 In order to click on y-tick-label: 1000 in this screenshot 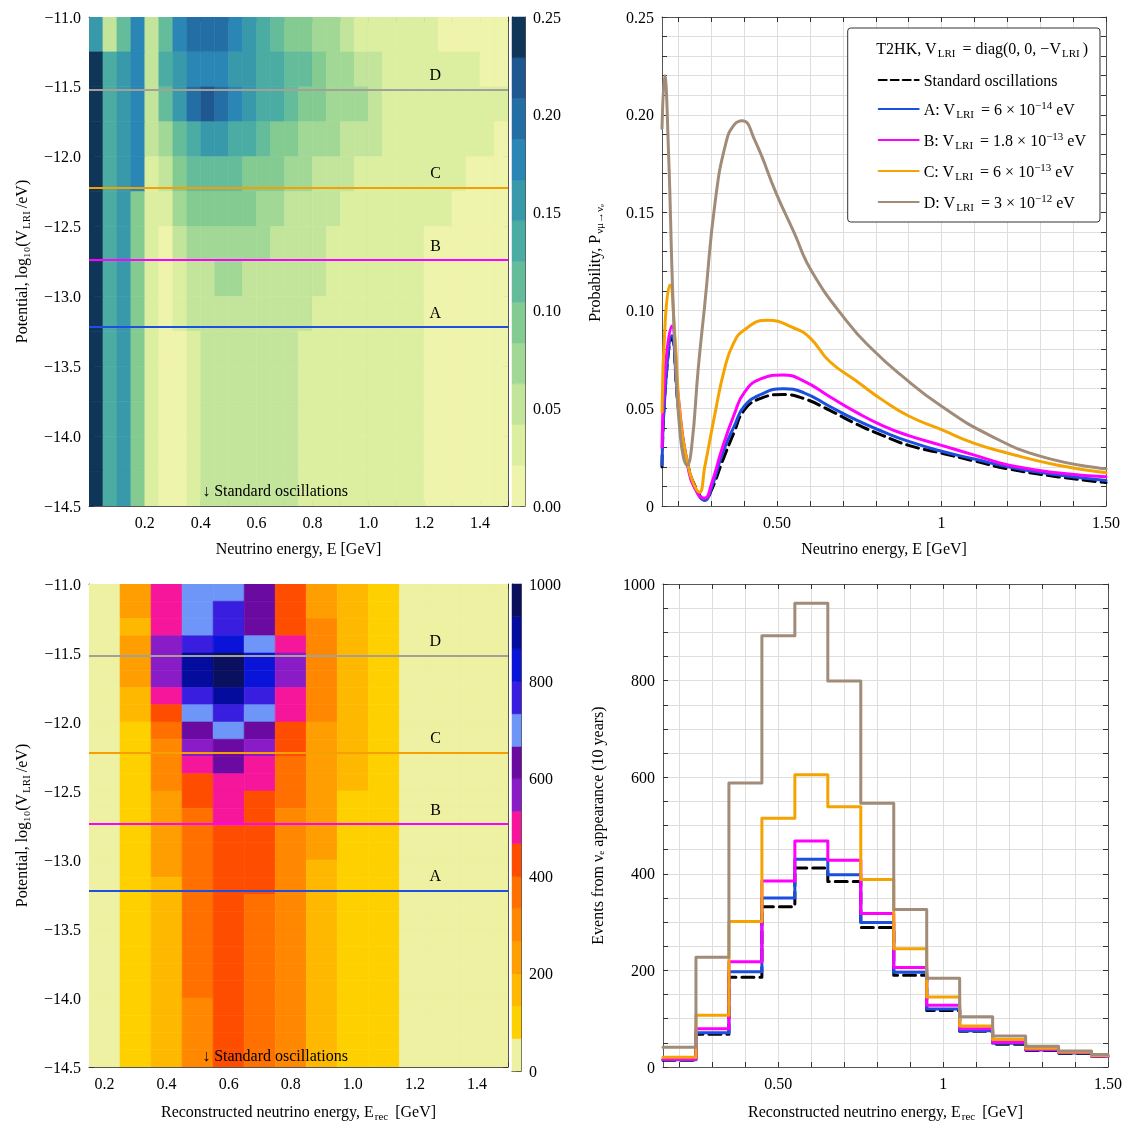, I will do `click(639, 584)`.